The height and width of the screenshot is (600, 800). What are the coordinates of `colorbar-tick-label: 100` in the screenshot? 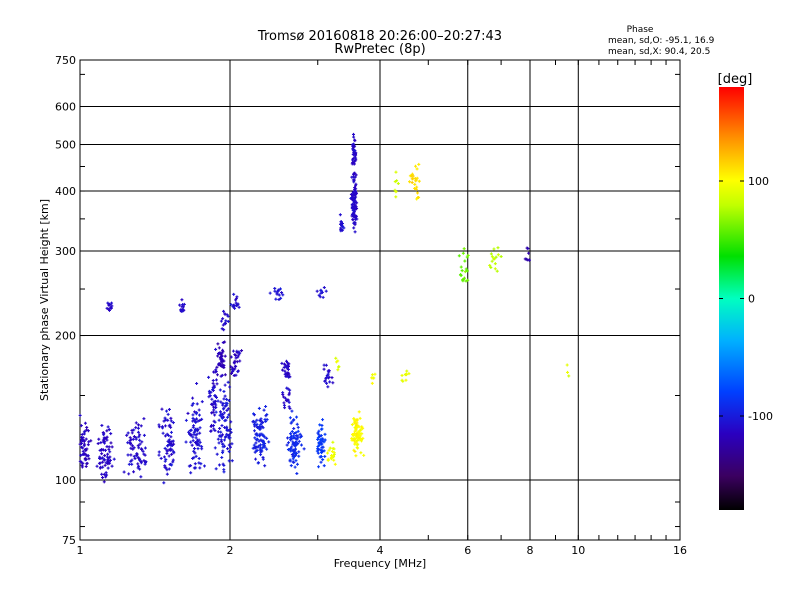 It's located at (758, 181).